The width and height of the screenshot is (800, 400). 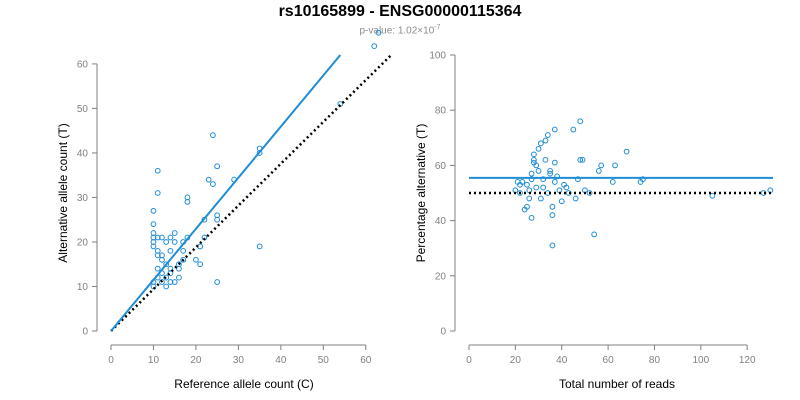 I want to click on x-axis-label: Reference allele count (C), so click(x=243, y=384).